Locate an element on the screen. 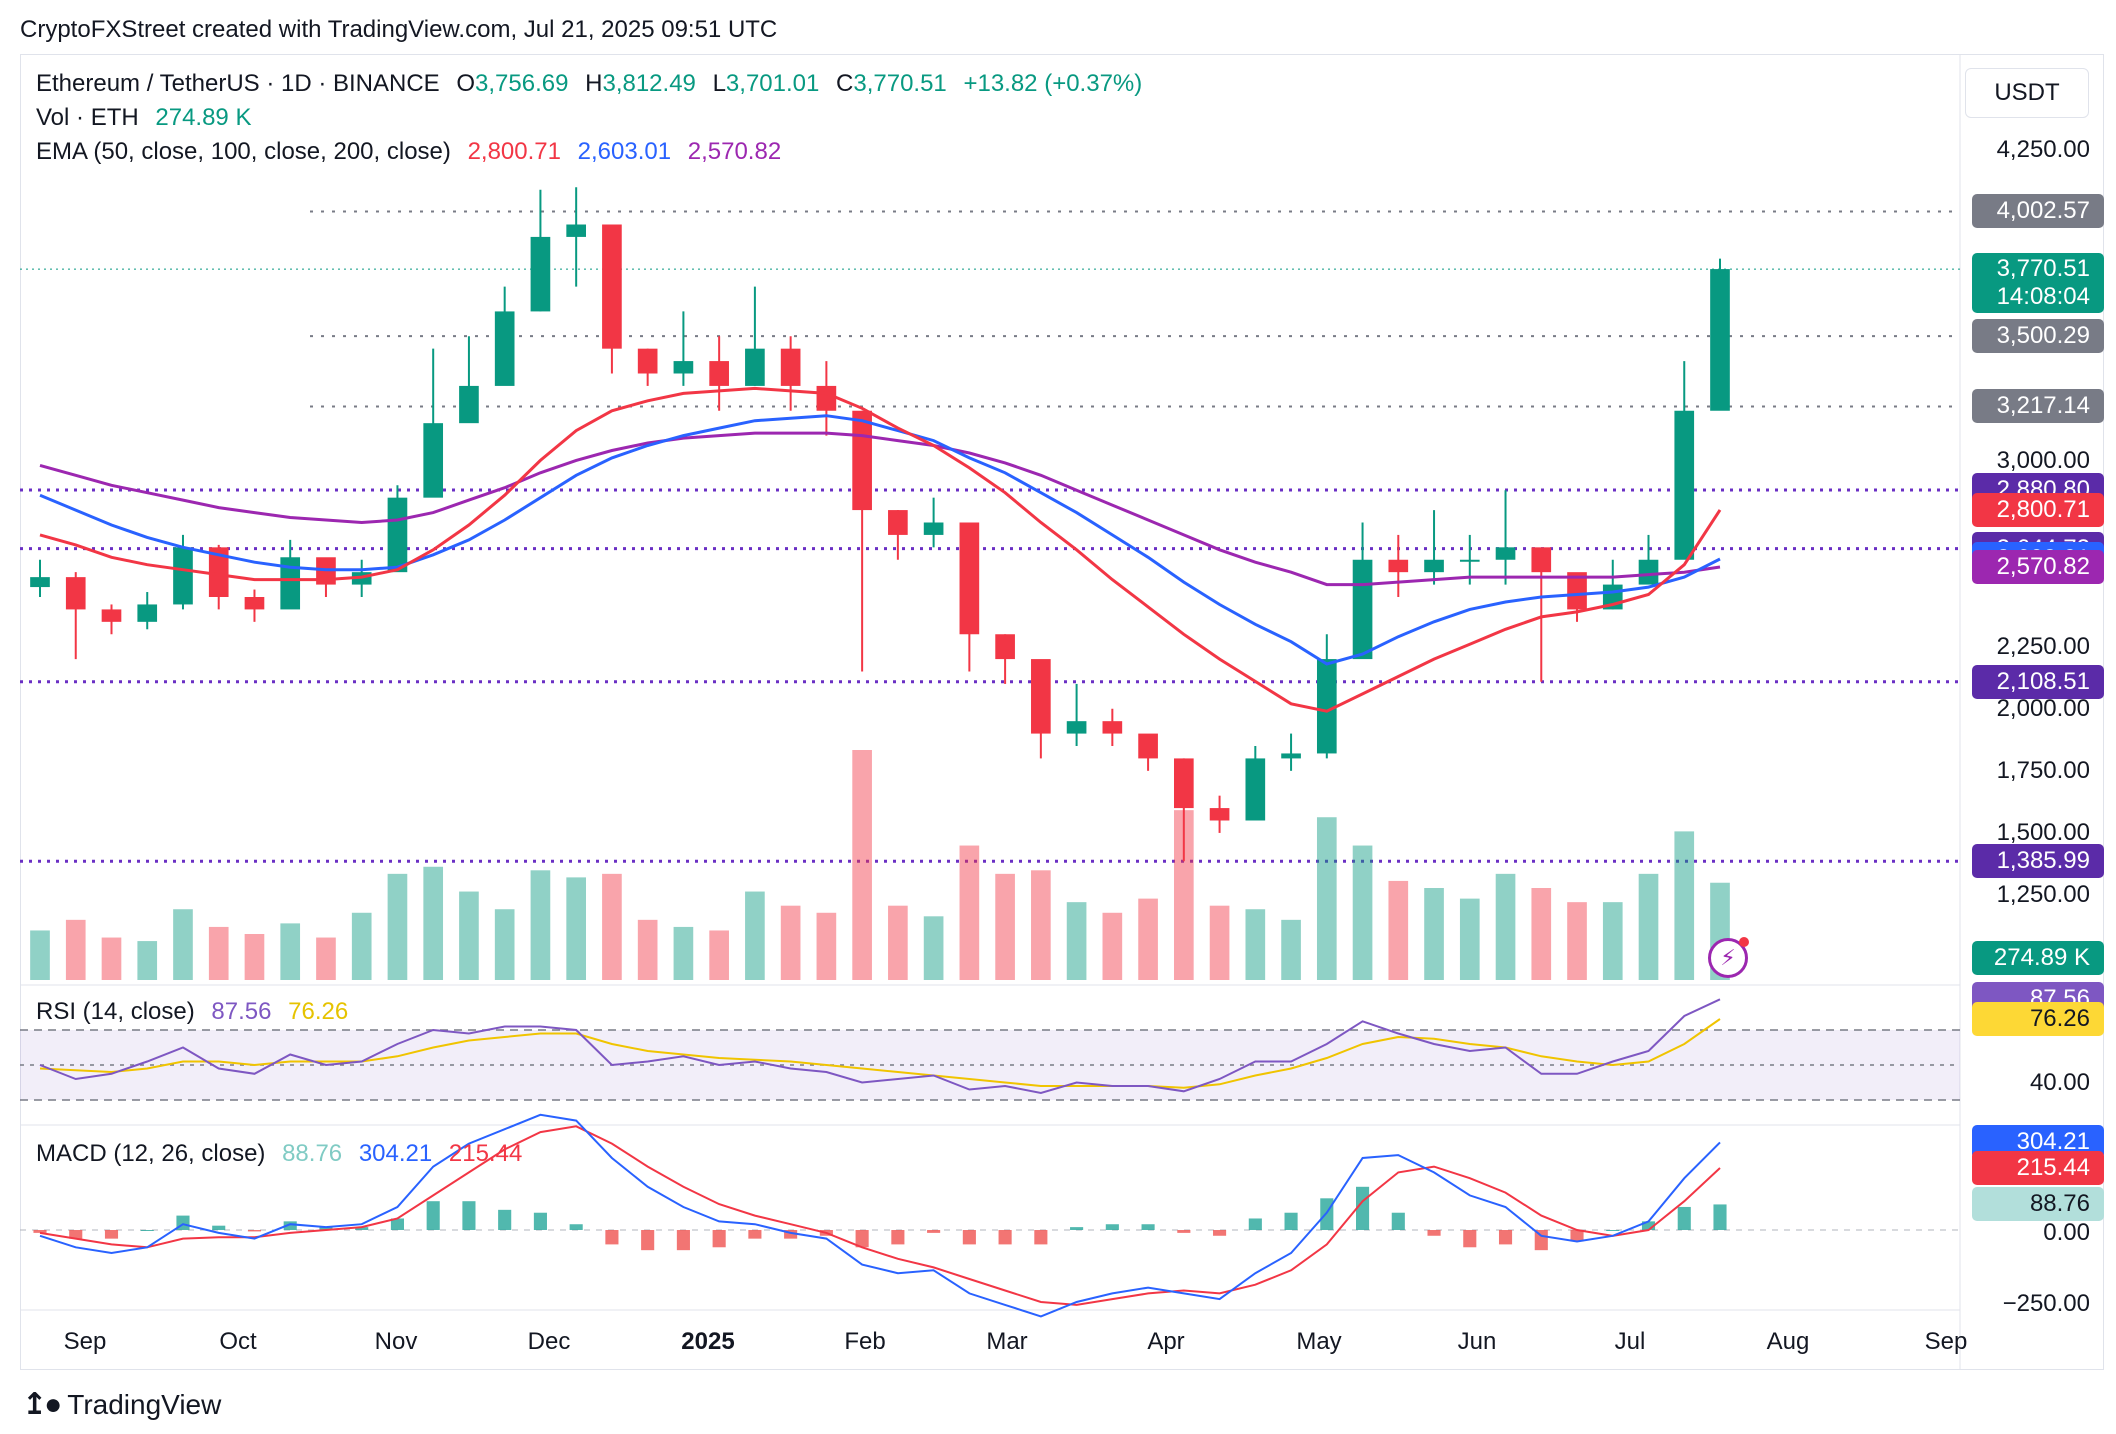 Image resolution: width=2116 pixels, height=1434 pixels. legend-open: O3,756.69 is located at coordinates (512, 83).